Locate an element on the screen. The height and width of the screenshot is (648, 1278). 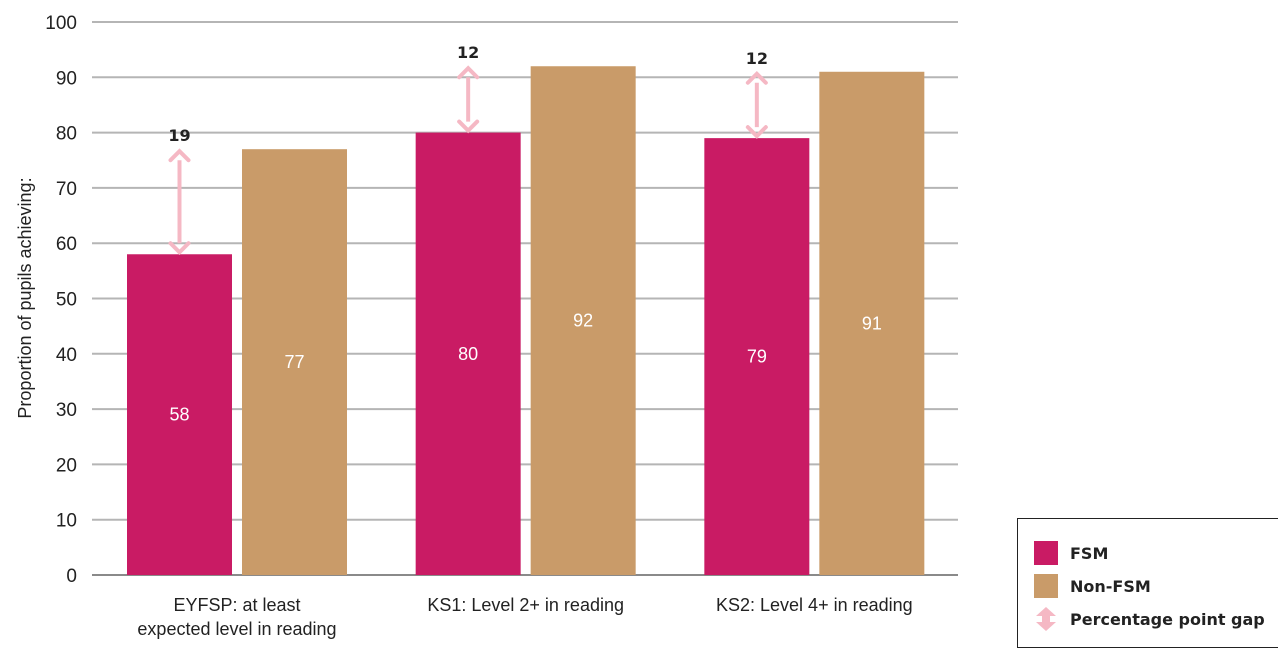
y-tick-label: 80 is located at coordinates (66, 134).